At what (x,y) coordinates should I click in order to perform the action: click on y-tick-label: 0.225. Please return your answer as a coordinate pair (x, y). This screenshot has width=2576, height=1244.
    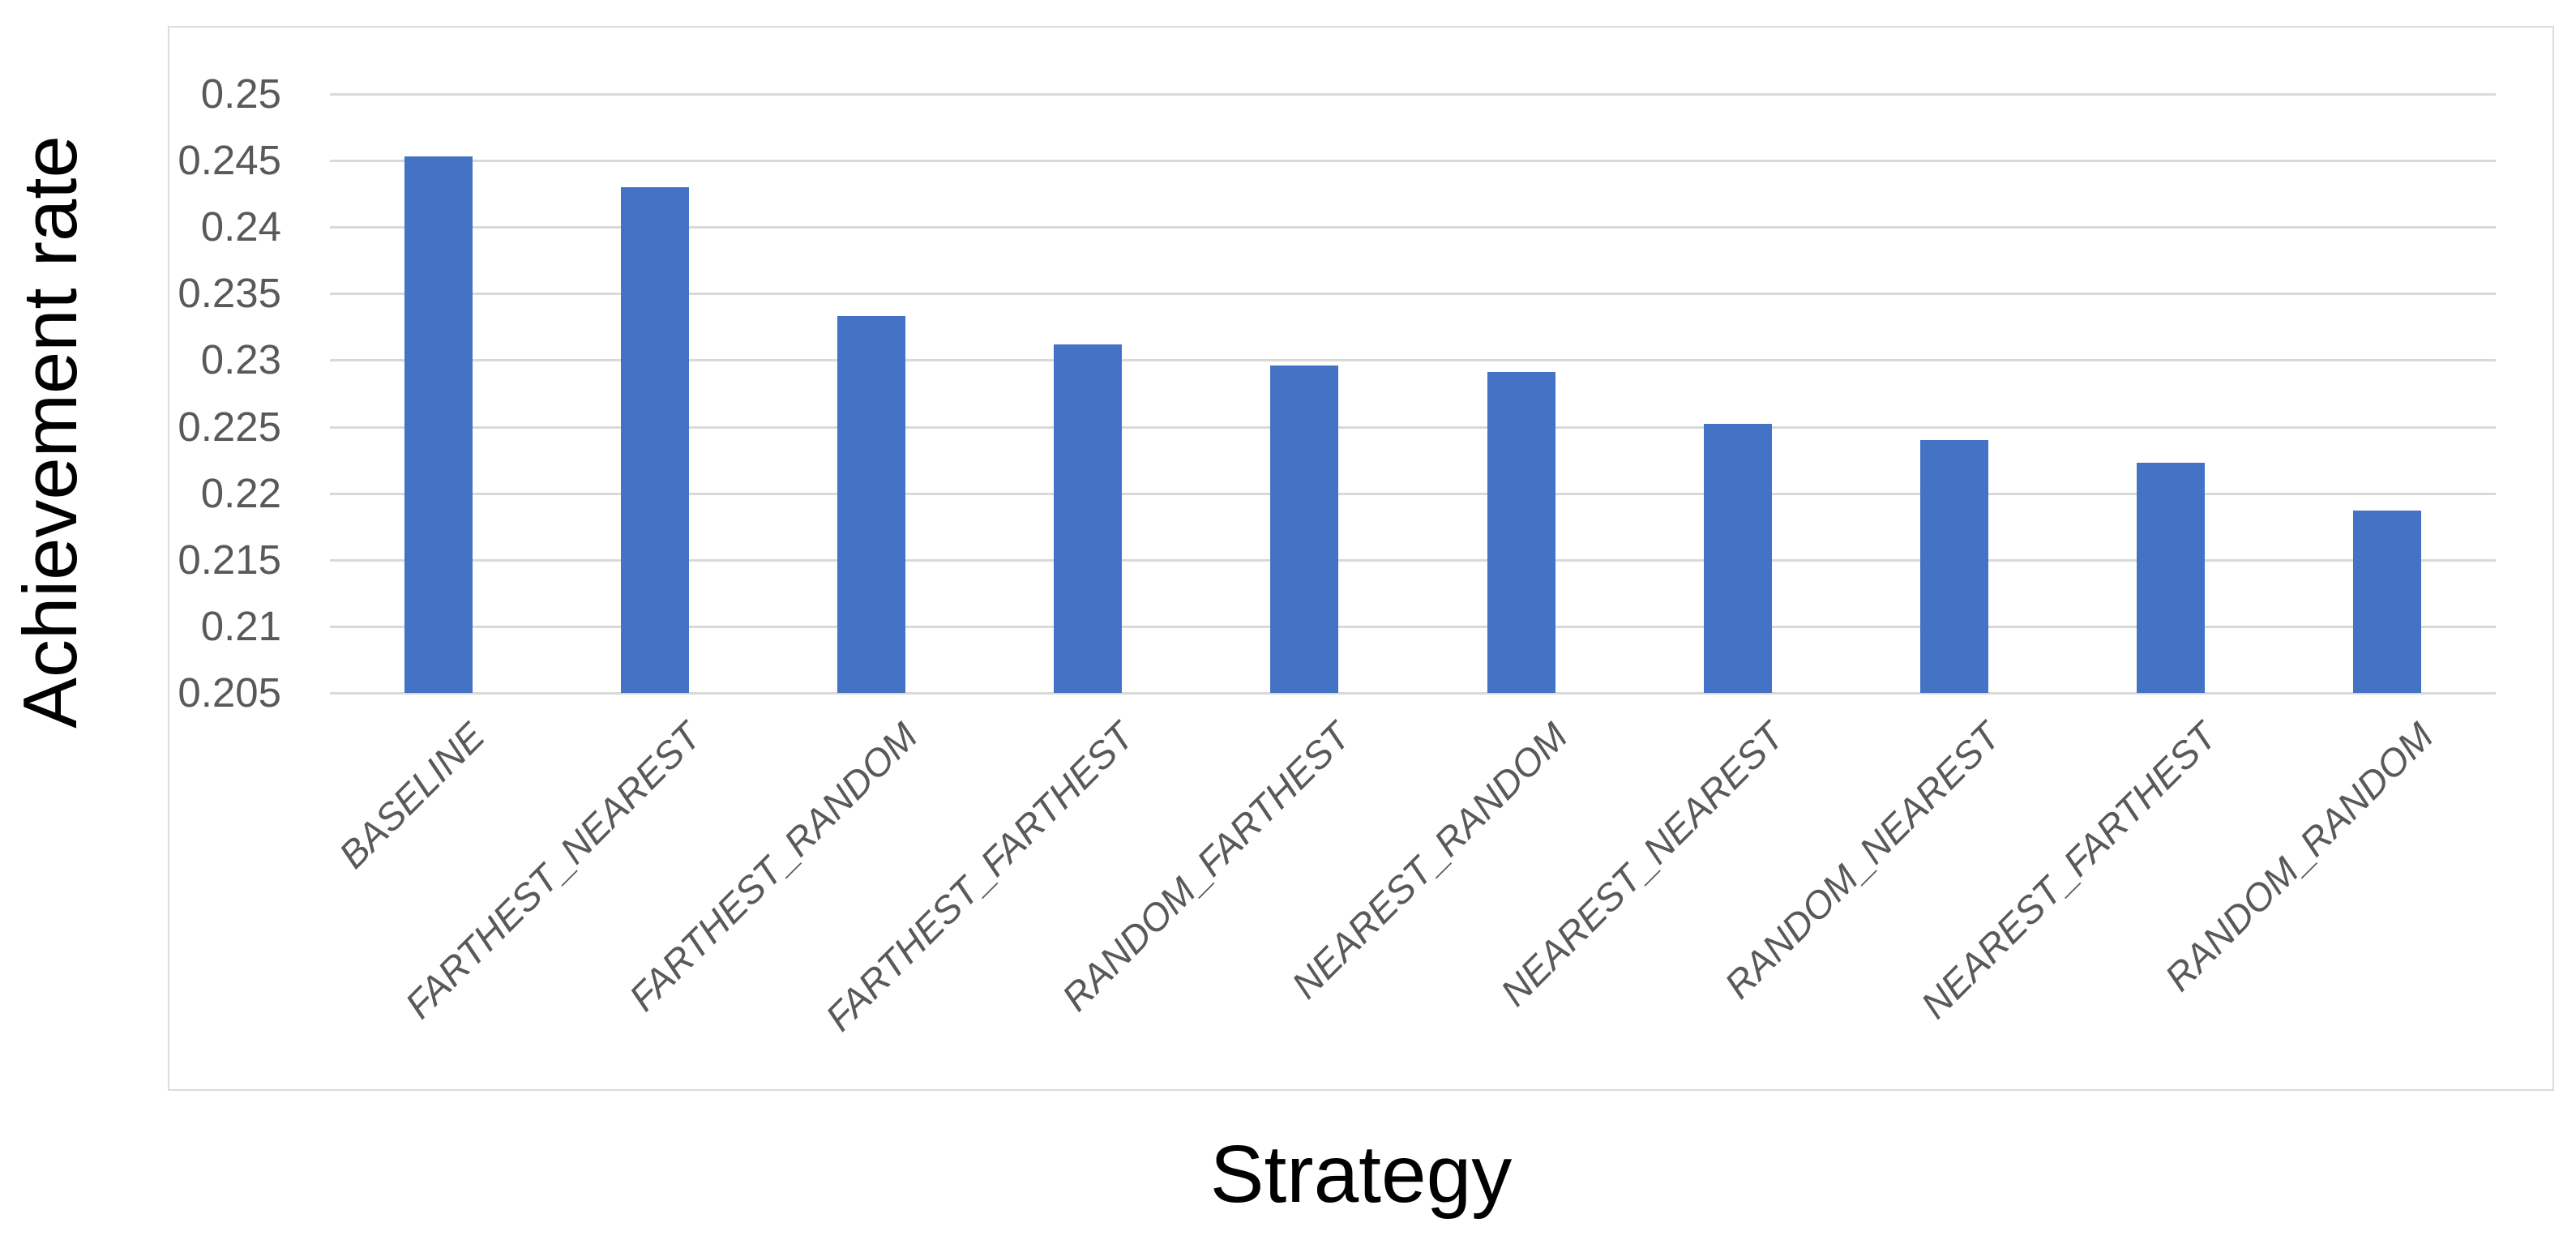
    Looking at the image, I should click on (229, 426).